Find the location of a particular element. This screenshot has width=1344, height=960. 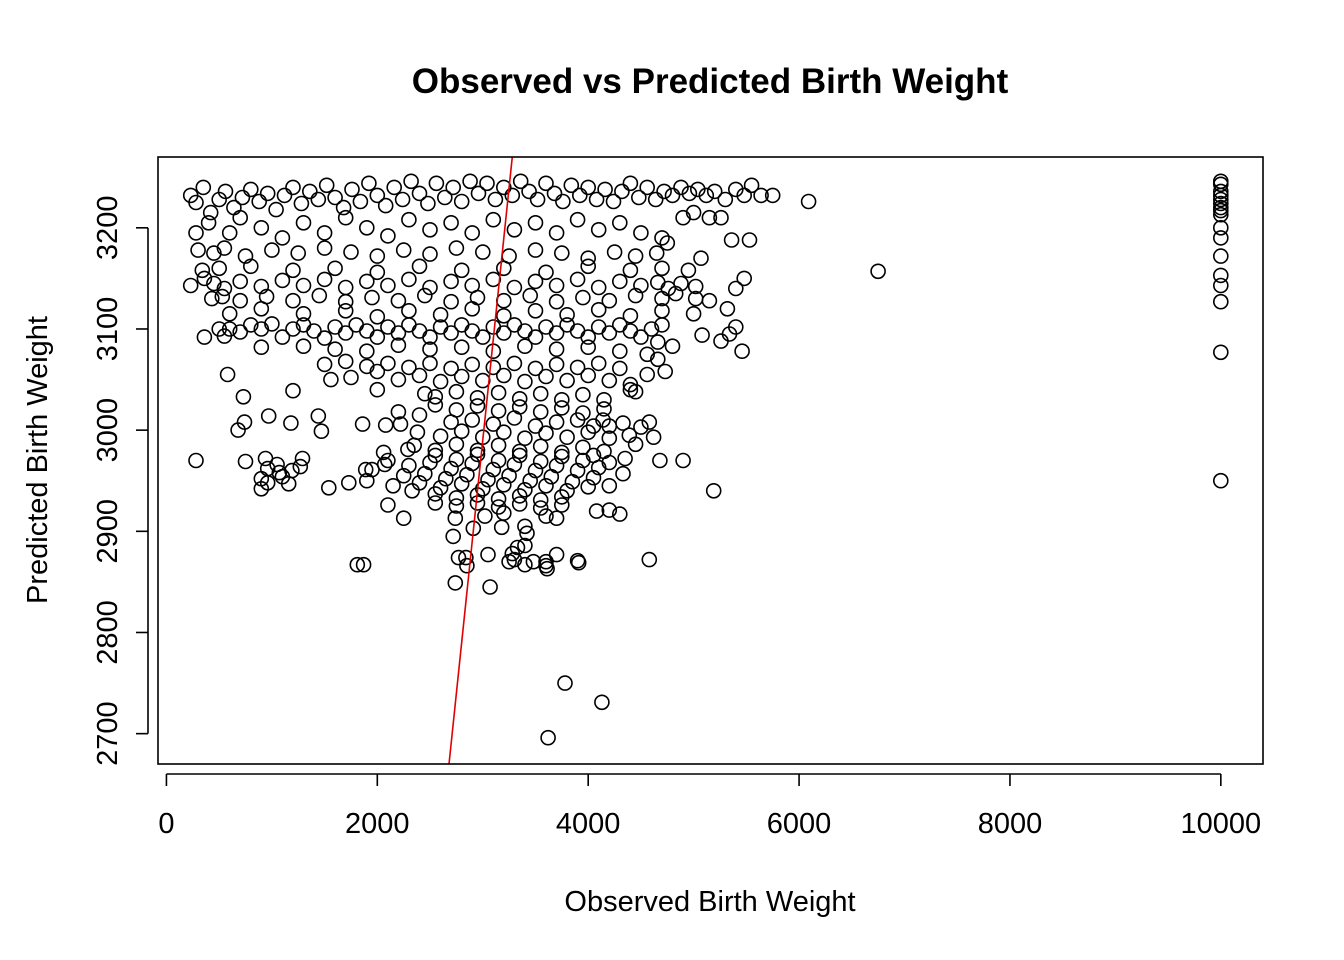

reference-line is located at coordinates (481, 460).